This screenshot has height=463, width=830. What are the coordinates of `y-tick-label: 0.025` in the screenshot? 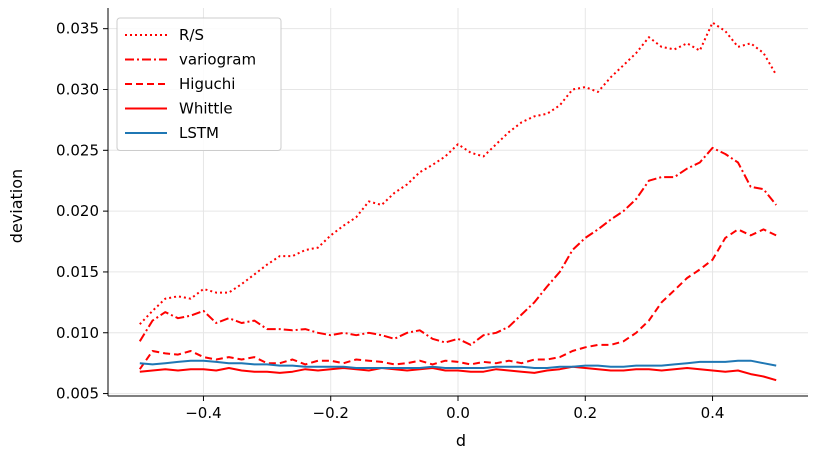 It's located at (77, 150).